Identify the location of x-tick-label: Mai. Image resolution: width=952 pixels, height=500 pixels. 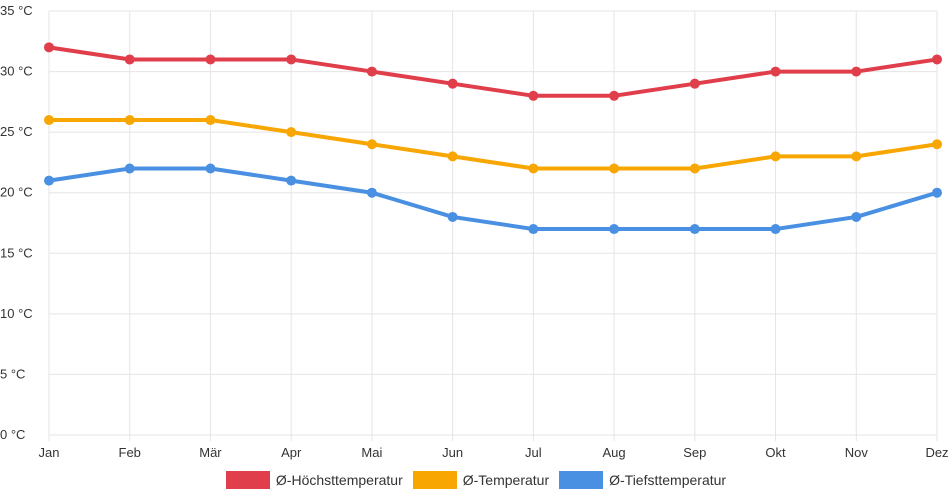
(371, 452).